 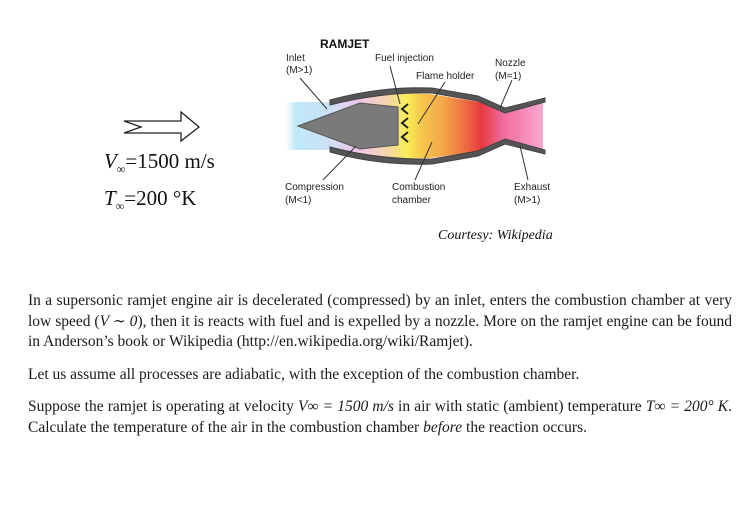 What do you see at coordinates (170, 161) in the screenshot?
I see `velocity-value: =1500 m/s` at bounding box center [170, 161].